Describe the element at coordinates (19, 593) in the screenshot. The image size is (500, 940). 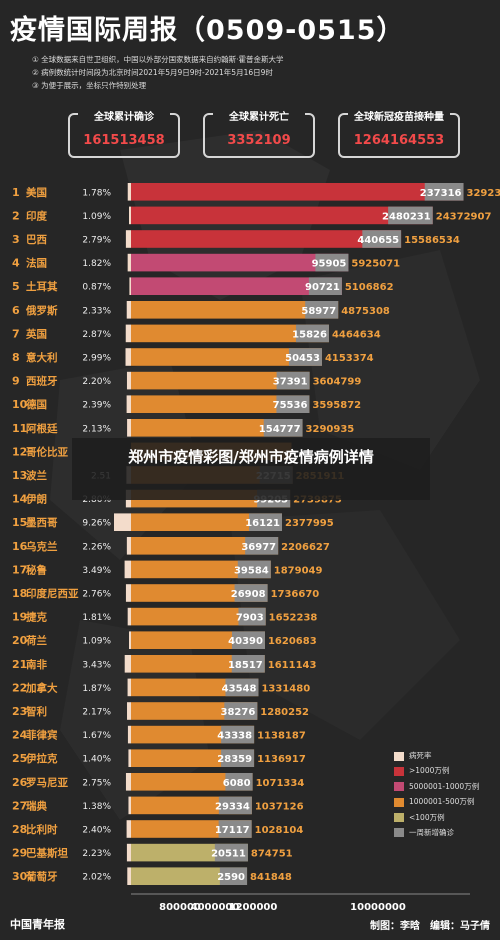
I see `row-rank: 18` at that location.